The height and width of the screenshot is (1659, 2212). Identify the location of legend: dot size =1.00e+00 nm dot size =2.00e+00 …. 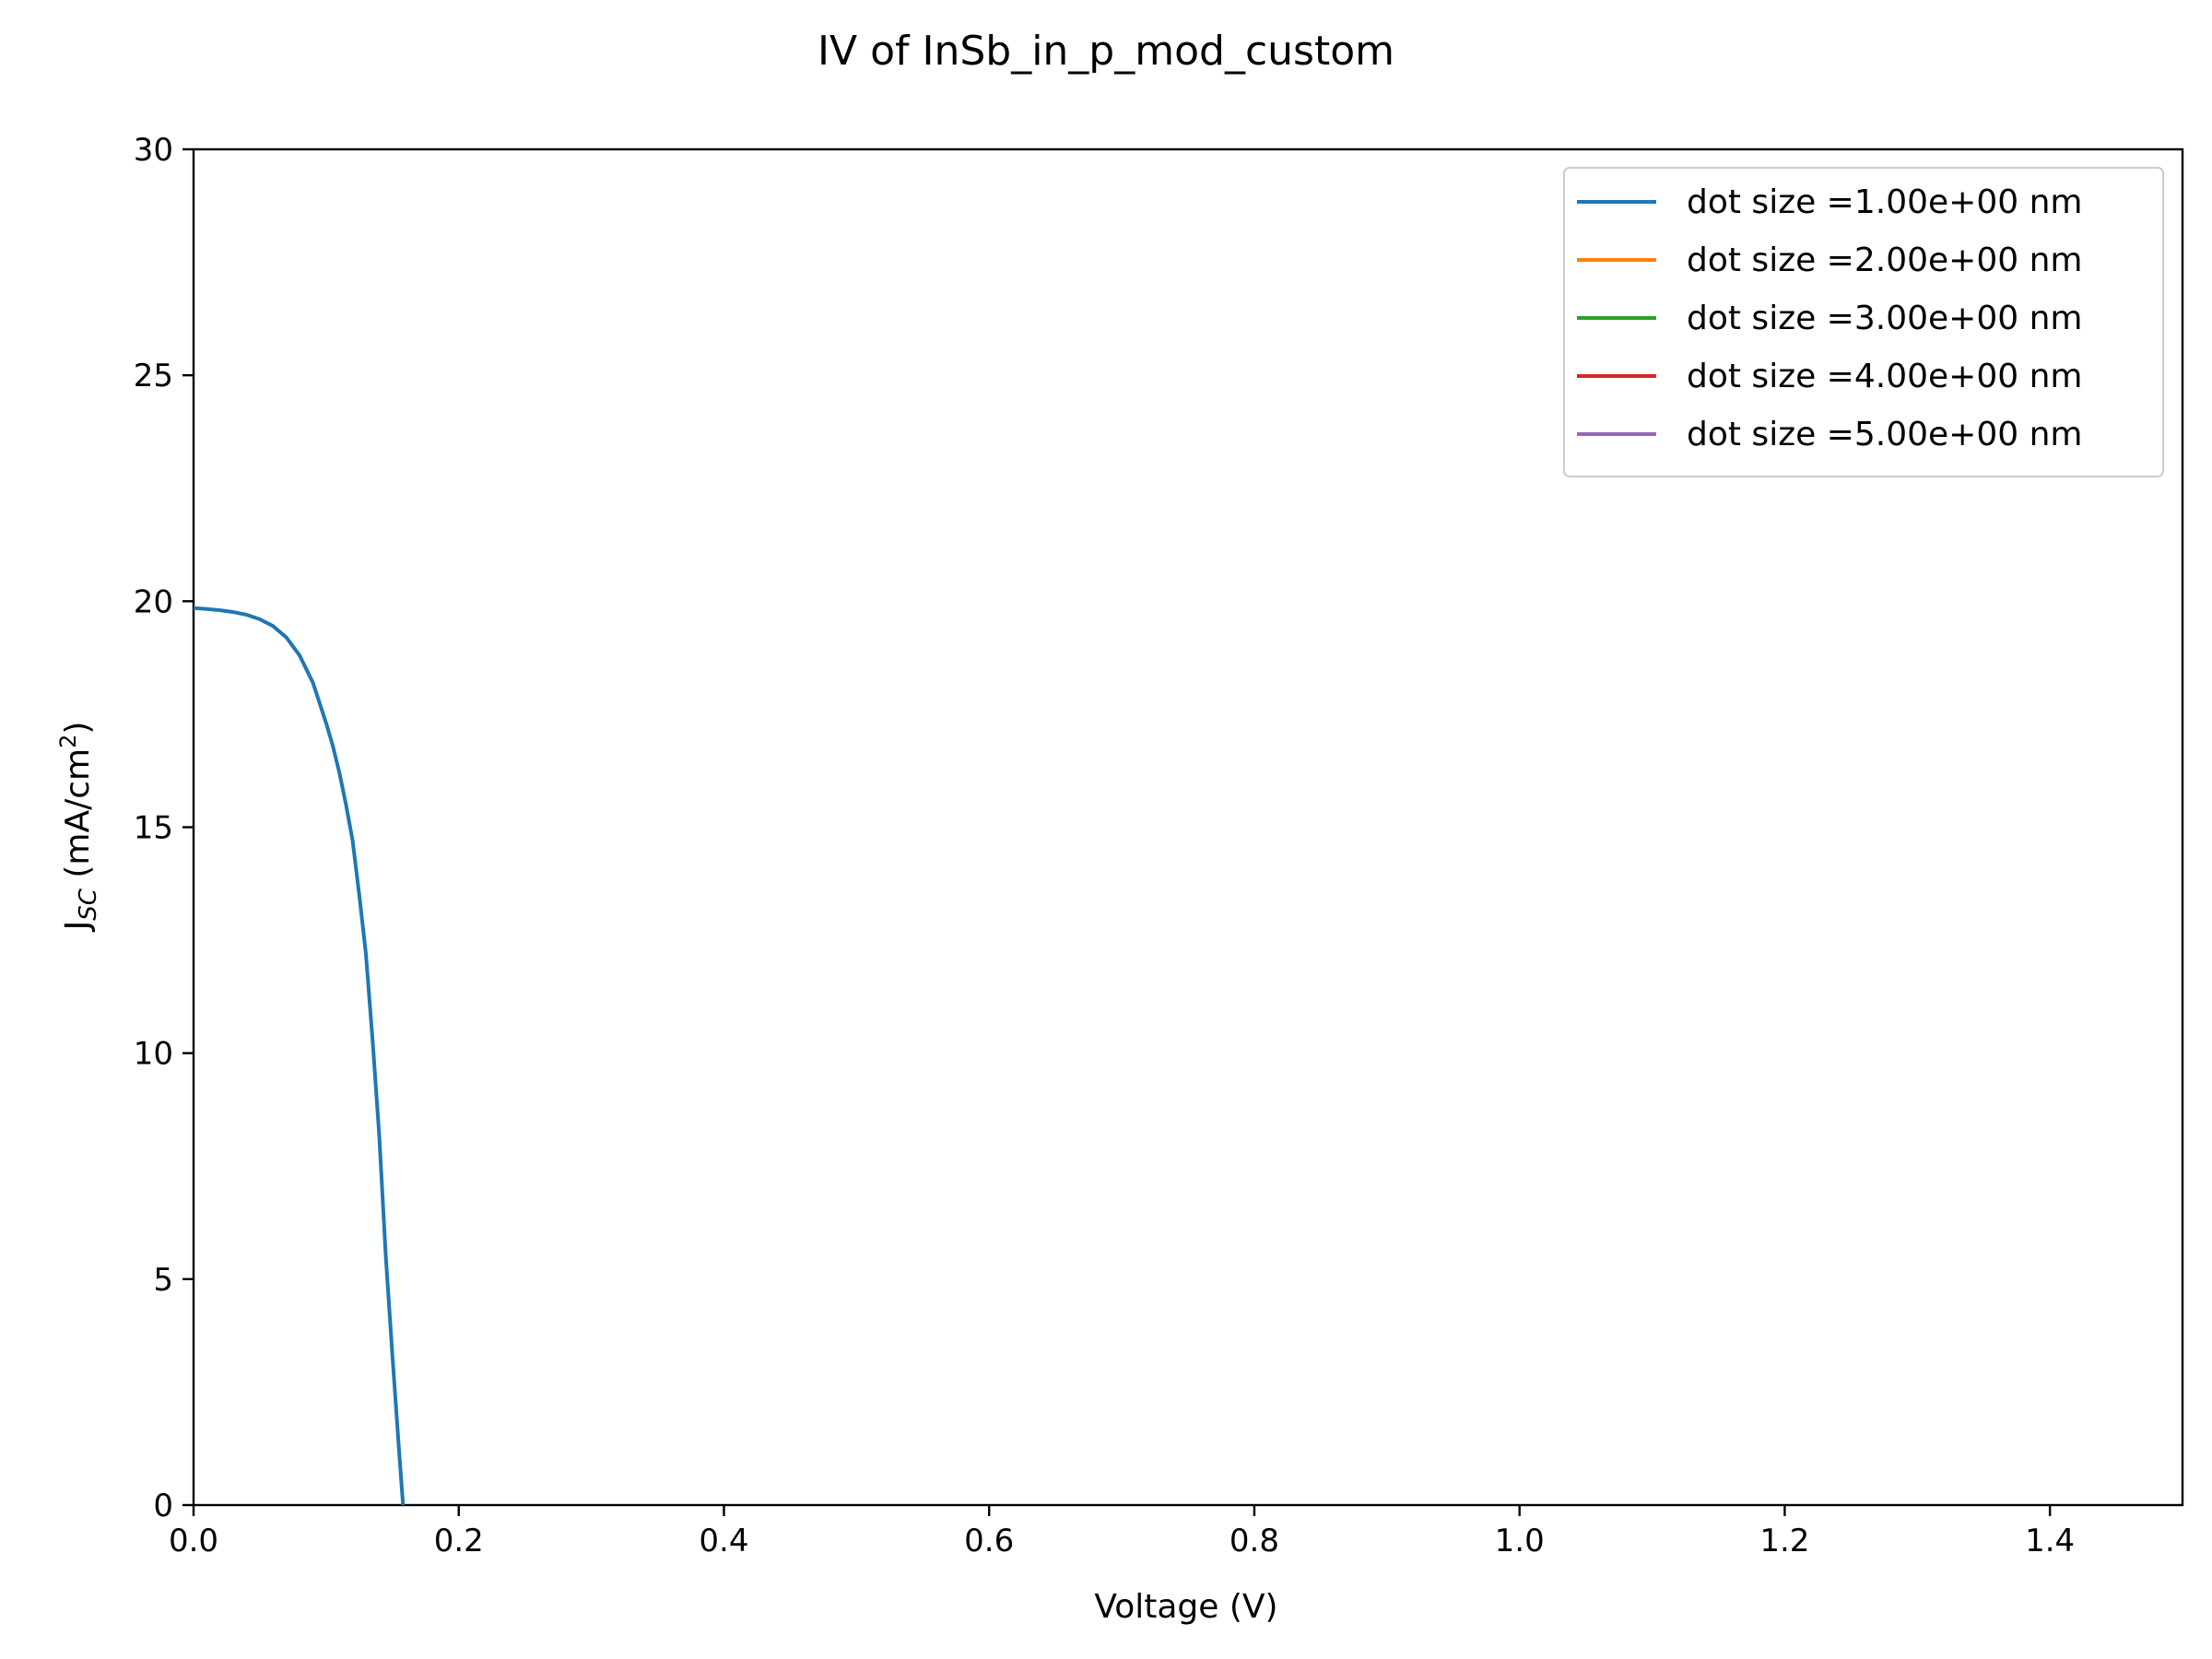
(1863, 322).